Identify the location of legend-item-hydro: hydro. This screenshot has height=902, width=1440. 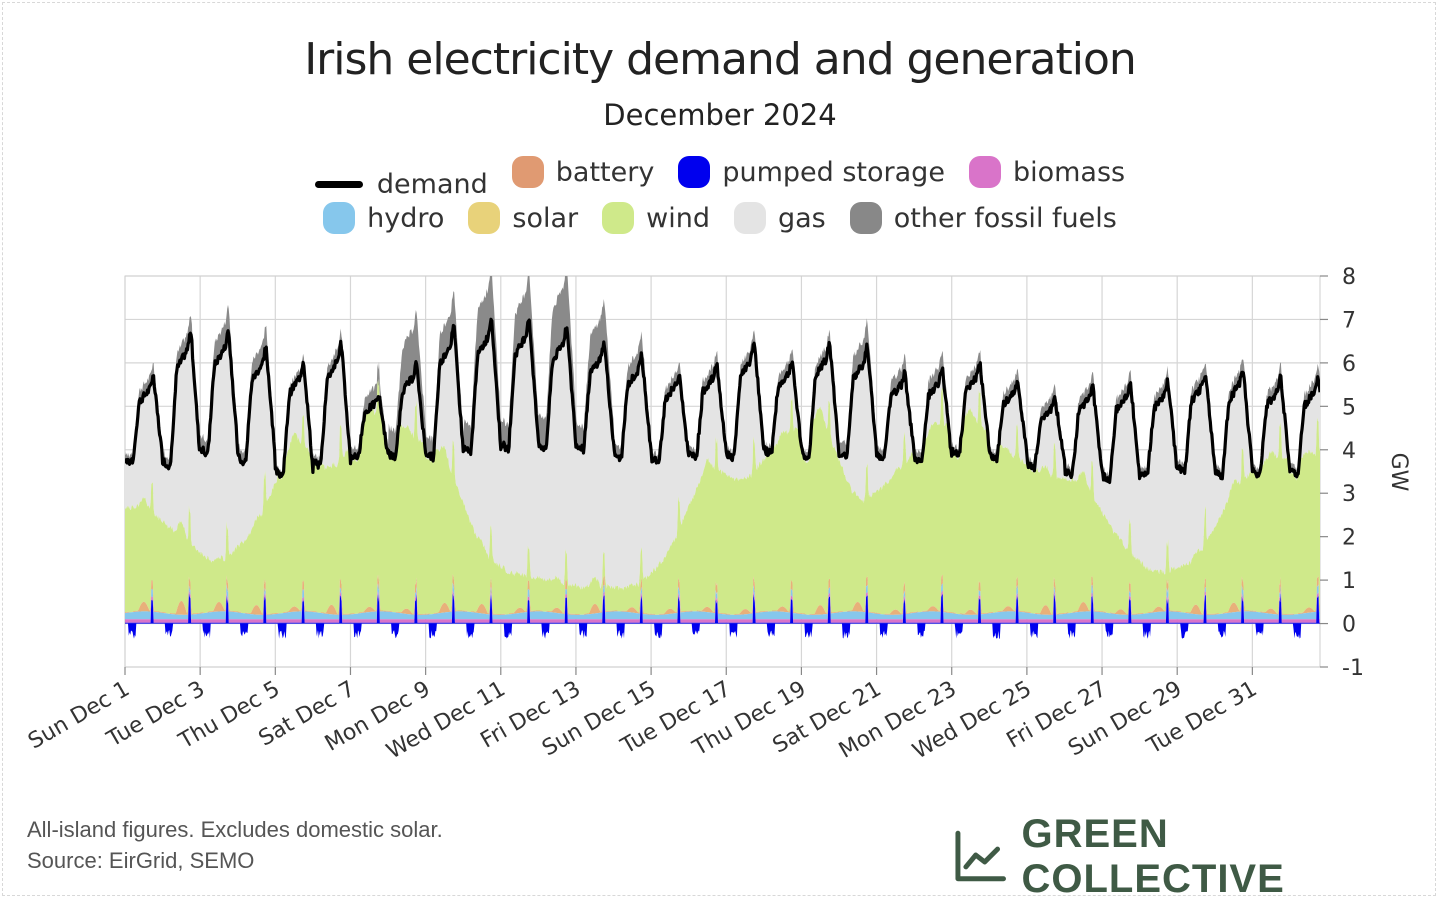
(383, 218).